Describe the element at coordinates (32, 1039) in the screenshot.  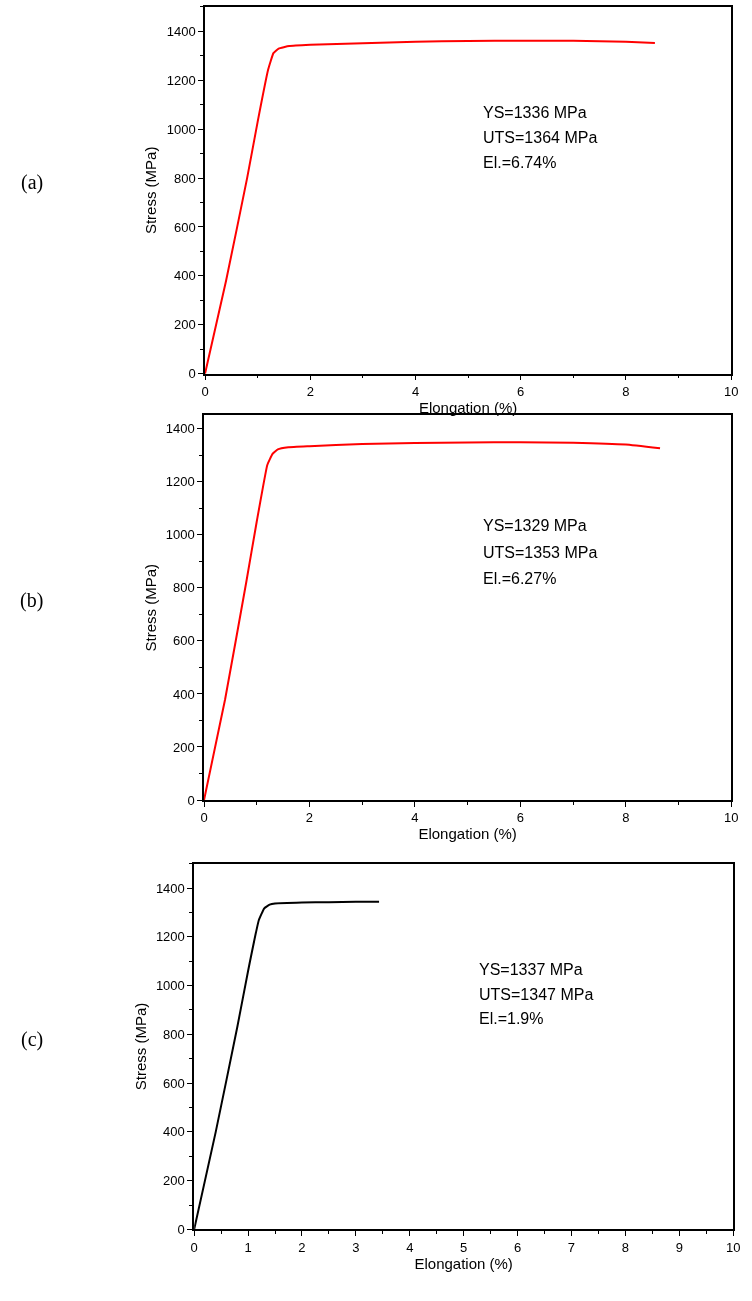
I see `text: (c)` at that location.